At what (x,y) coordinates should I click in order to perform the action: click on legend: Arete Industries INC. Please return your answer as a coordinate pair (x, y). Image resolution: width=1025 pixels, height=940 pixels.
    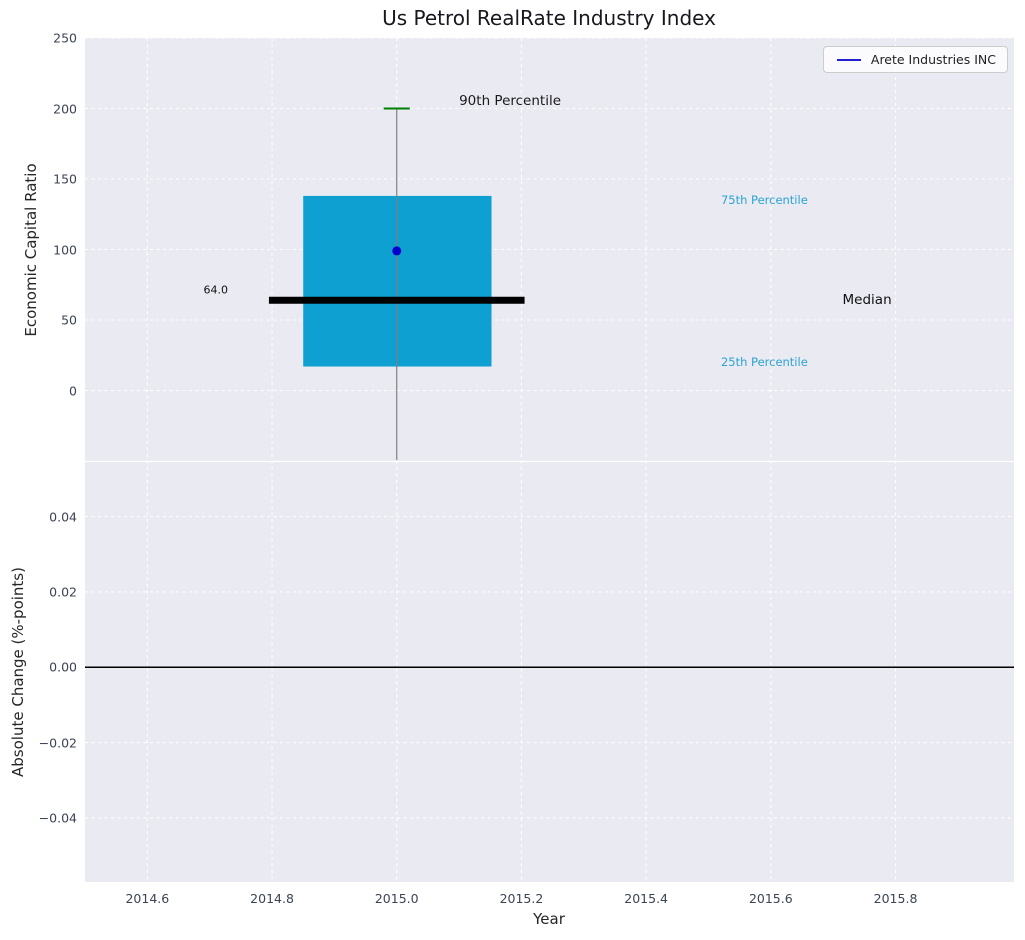
    Looking at the image, I should click on (915, 59).